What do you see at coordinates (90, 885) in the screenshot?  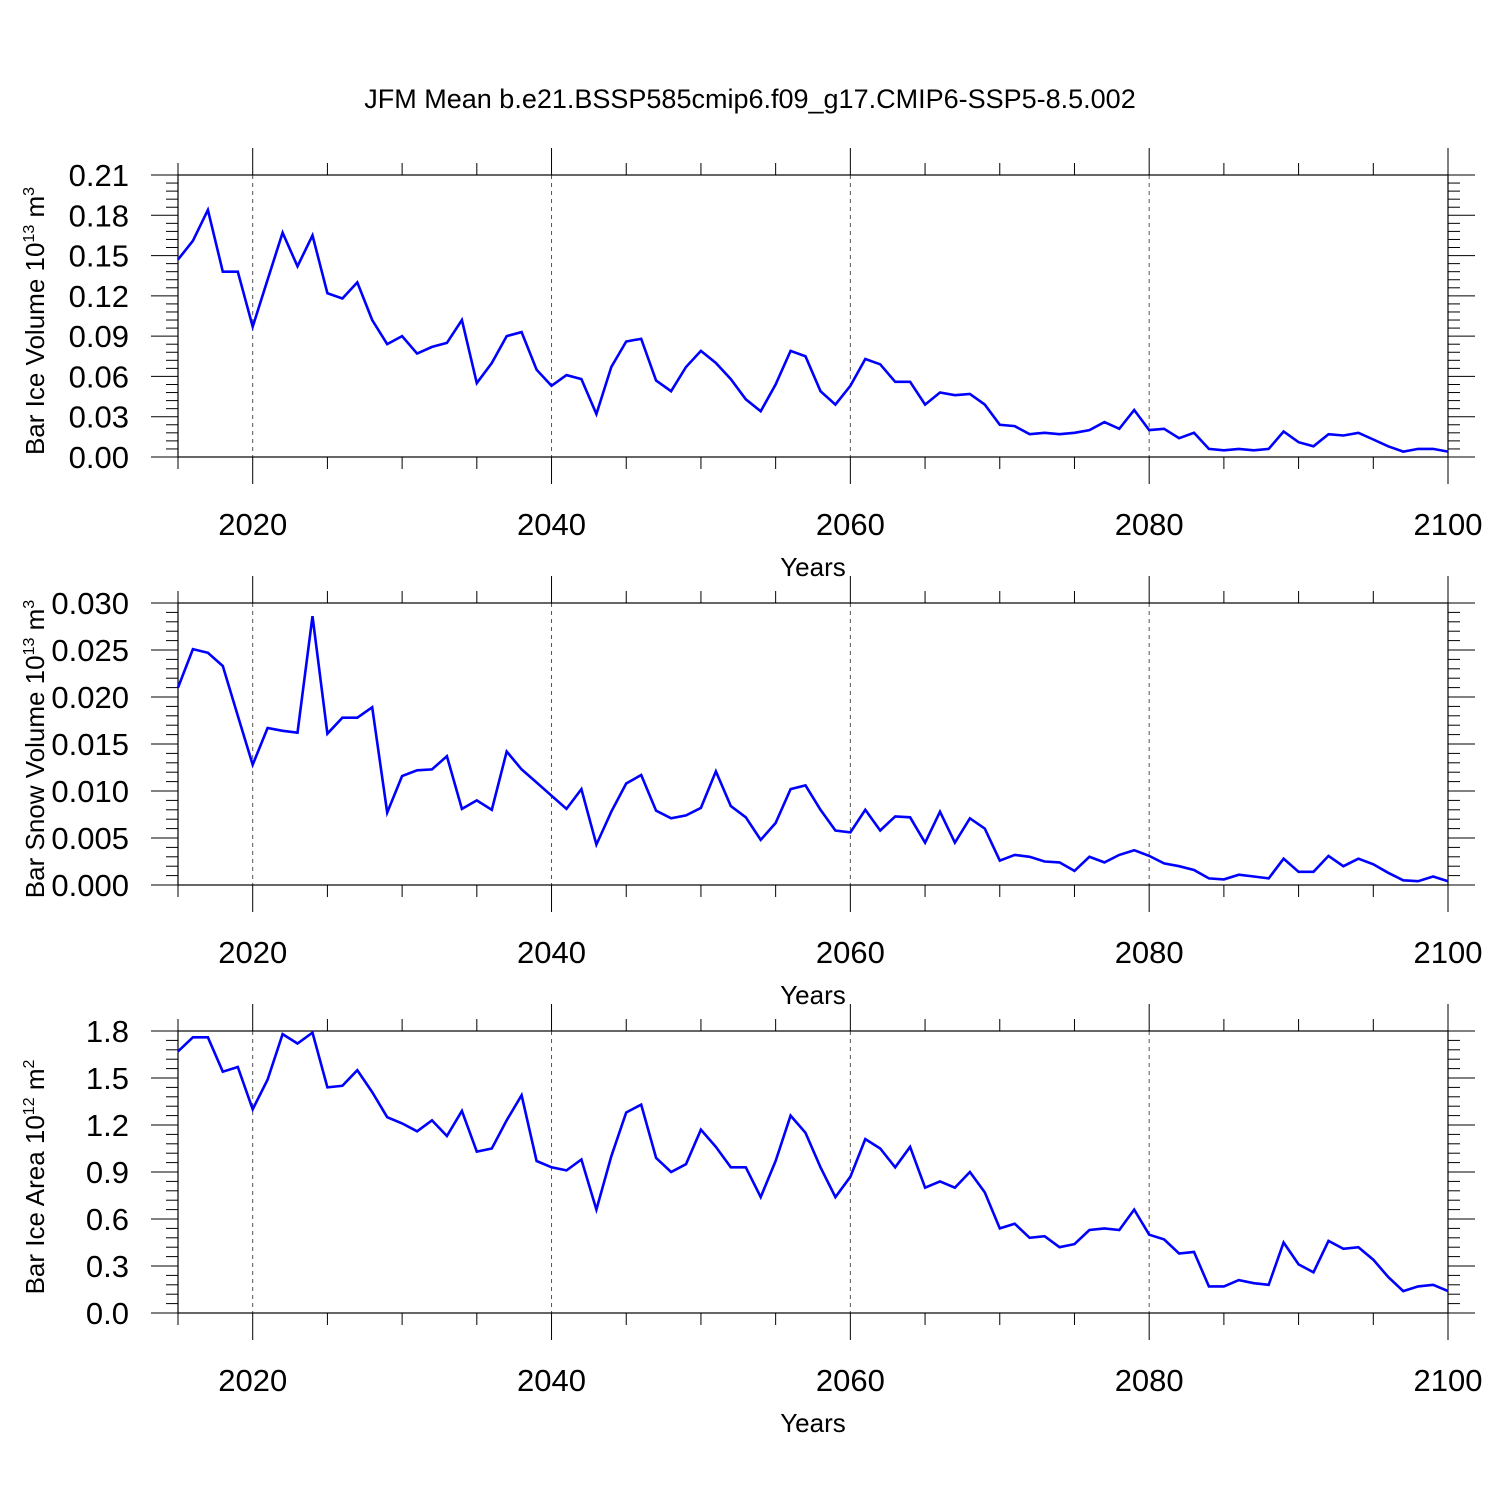 I see `y-tick-label: 0.000` at bounding box center [90, 885].